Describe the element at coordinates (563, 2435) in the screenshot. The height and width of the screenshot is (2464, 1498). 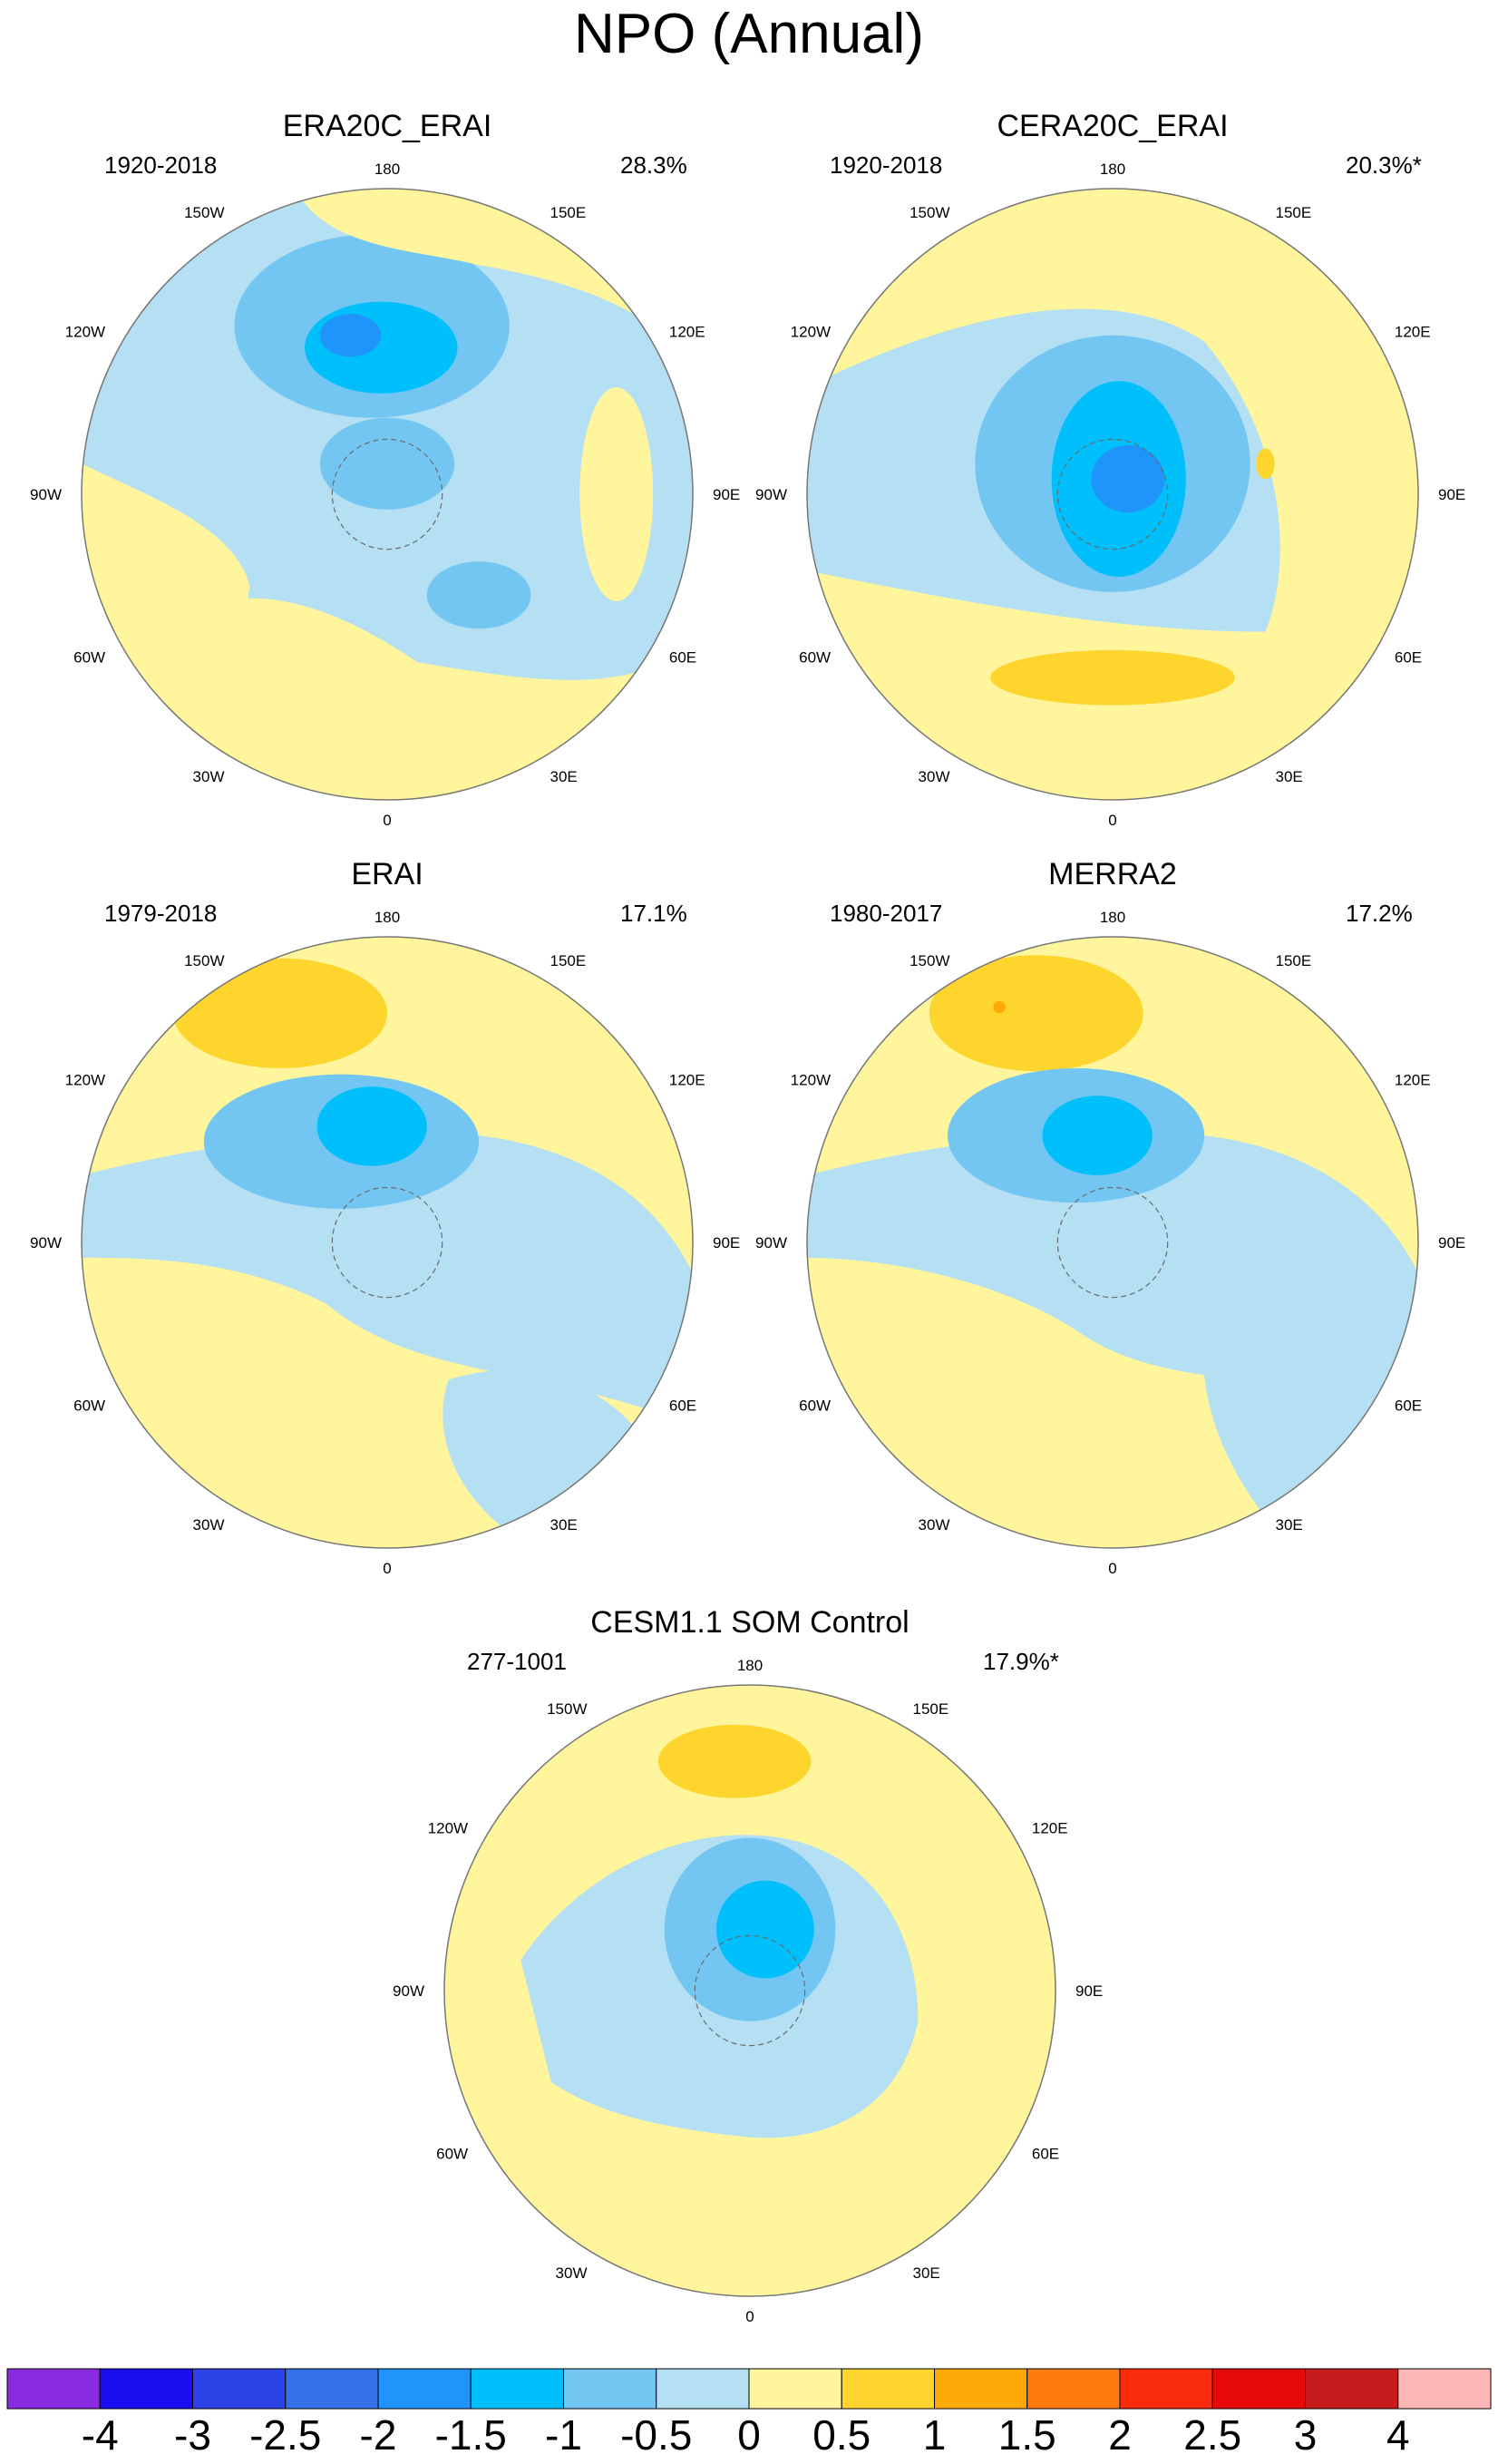
I see `colorbar-label: -1` at that location.